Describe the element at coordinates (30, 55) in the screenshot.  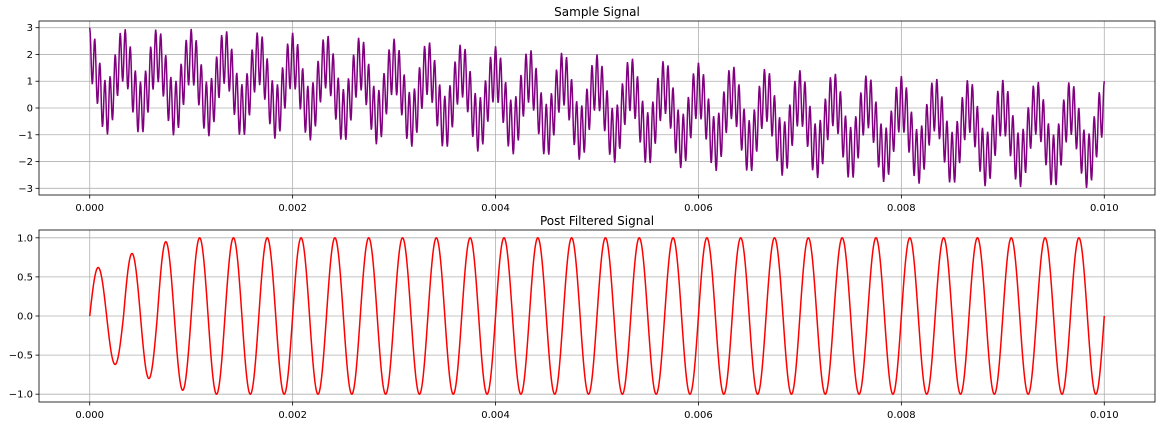
I see `sample-signal-ytick-label-5: 2` at that location.